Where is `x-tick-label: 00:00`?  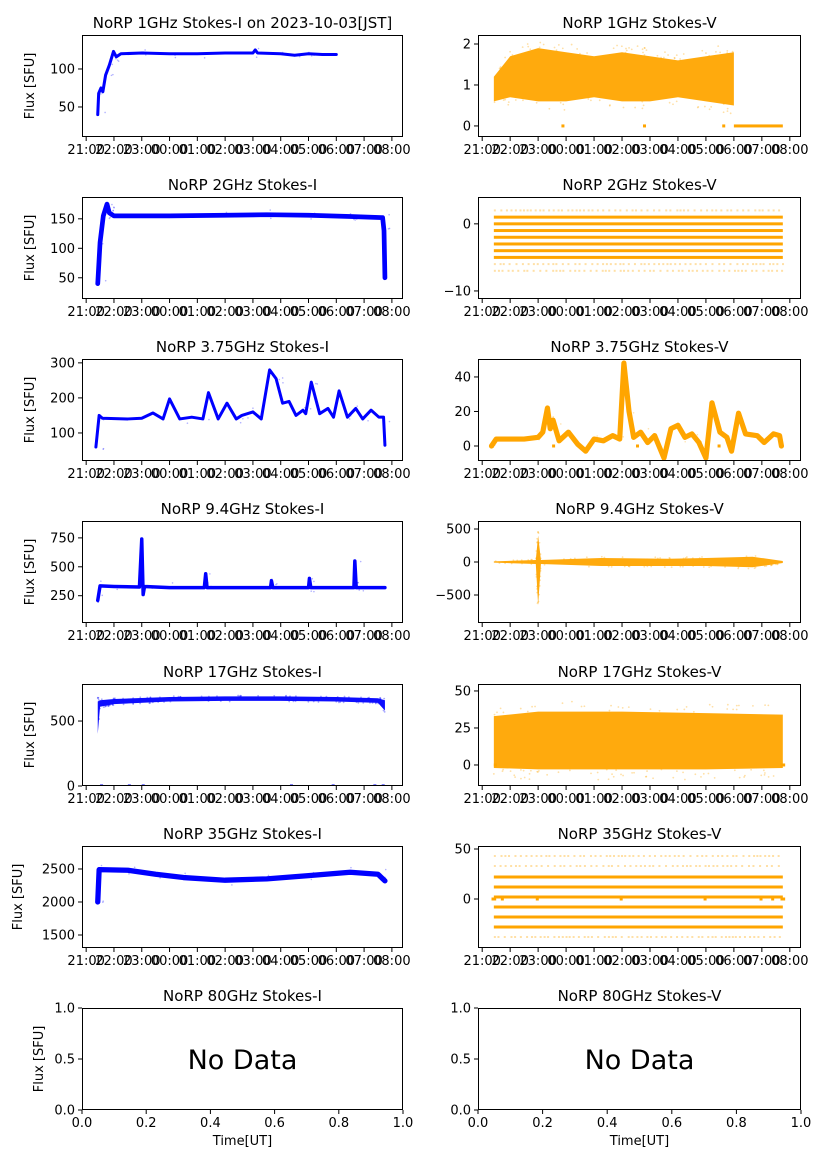
x-tick-label: 00:00 is located at coordinates (169, 474).